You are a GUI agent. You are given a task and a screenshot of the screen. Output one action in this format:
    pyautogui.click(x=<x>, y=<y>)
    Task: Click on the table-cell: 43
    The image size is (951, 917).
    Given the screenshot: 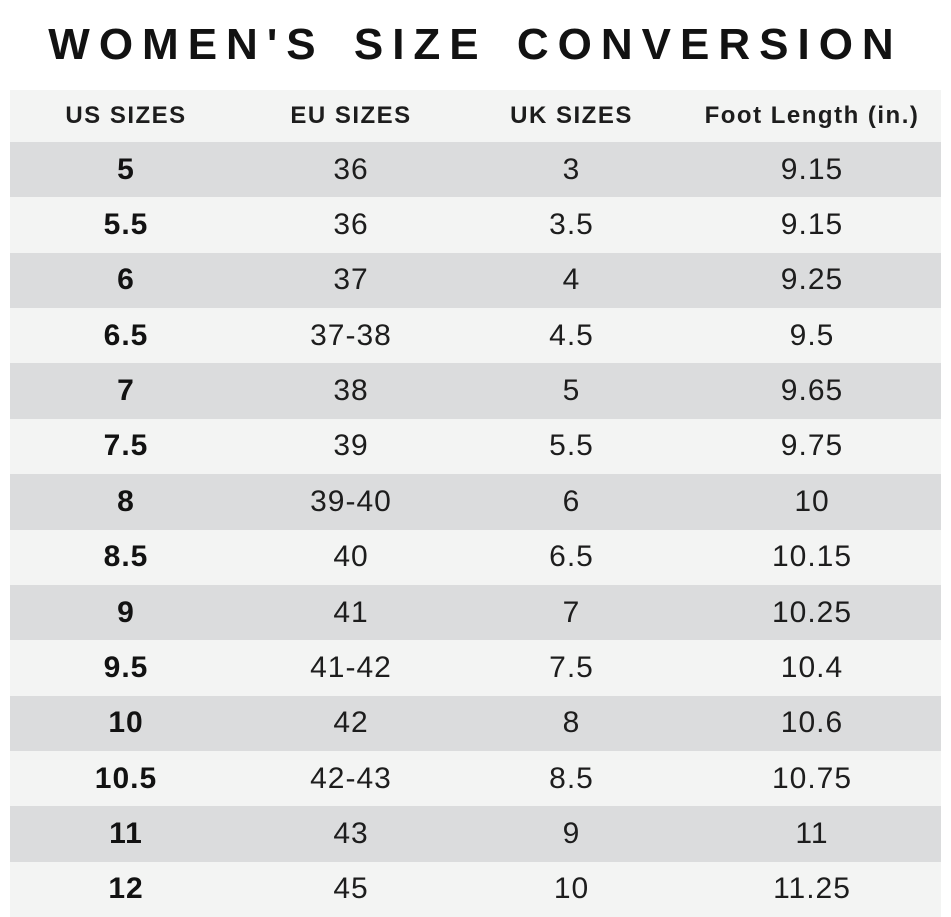 What is the action you would take?
    pyautogui.click(x=351, y=834)
    